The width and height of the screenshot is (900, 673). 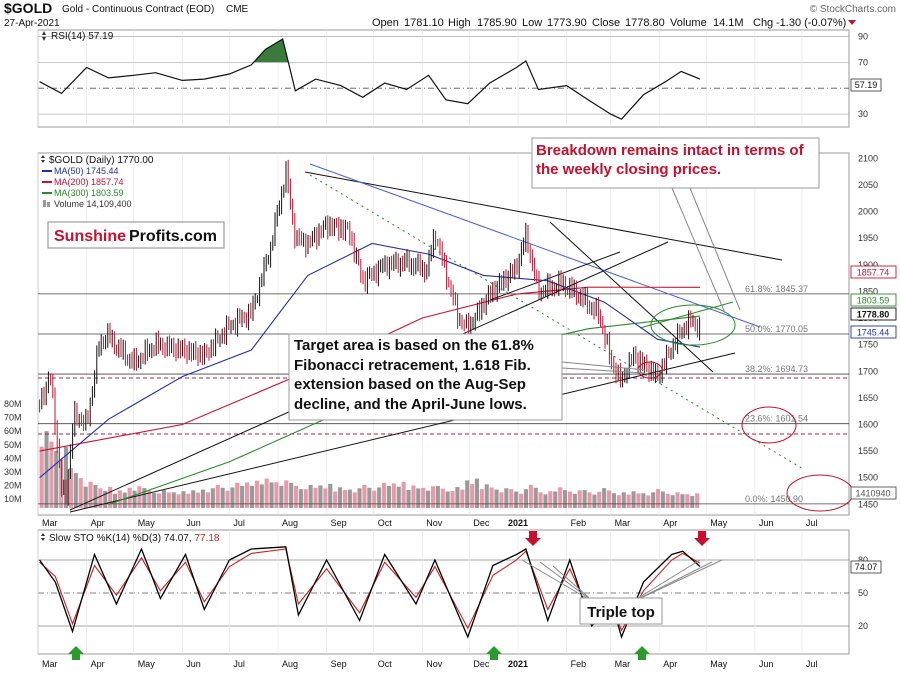 I want to click on price-tick-label: 1450, so click(x=868, y=504).